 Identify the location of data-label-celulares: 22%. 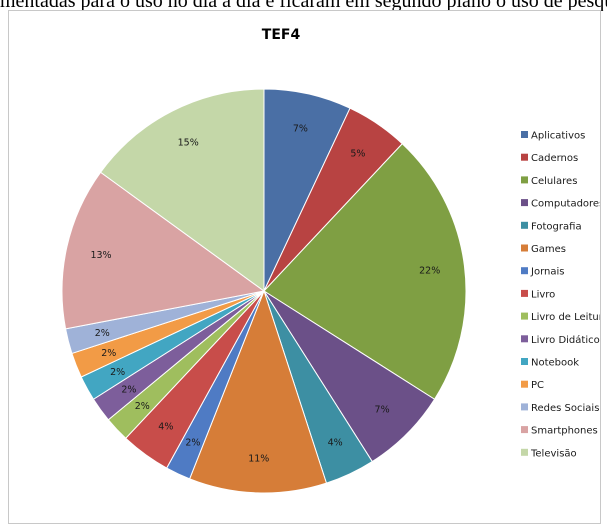
(429, 271).